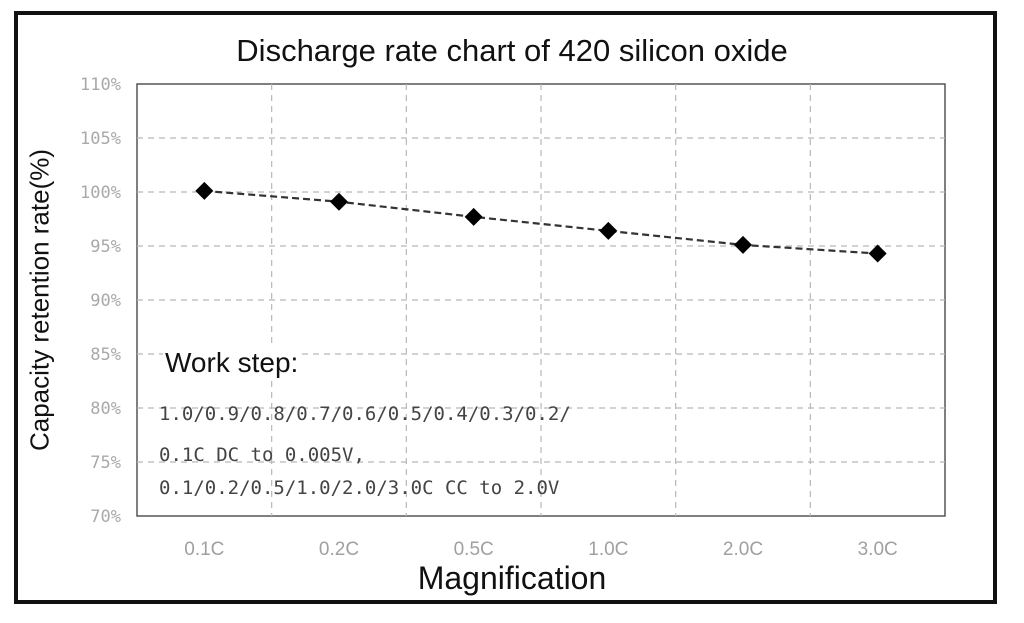 This screenshot has width=1024, height=623. Describe the element at coordinates (512, 578) in the screenshot. I see `x-axis-label: Magnification` at that location.